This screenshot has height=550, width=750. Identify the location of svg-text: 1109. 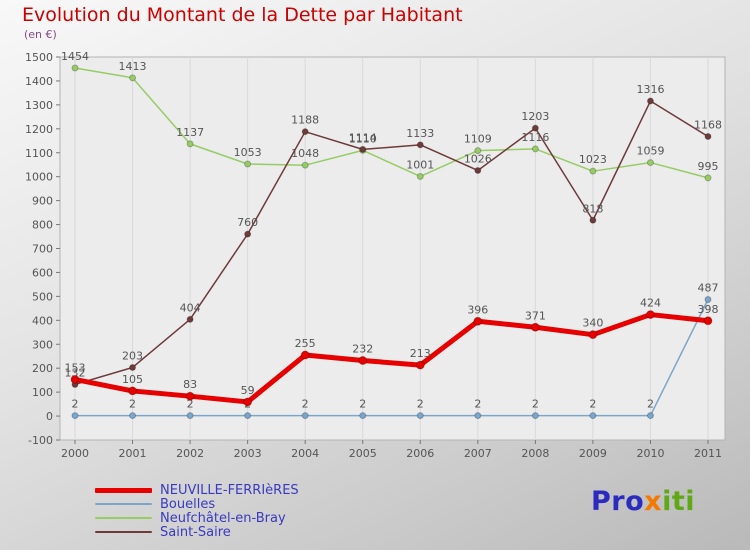
(478, 139).